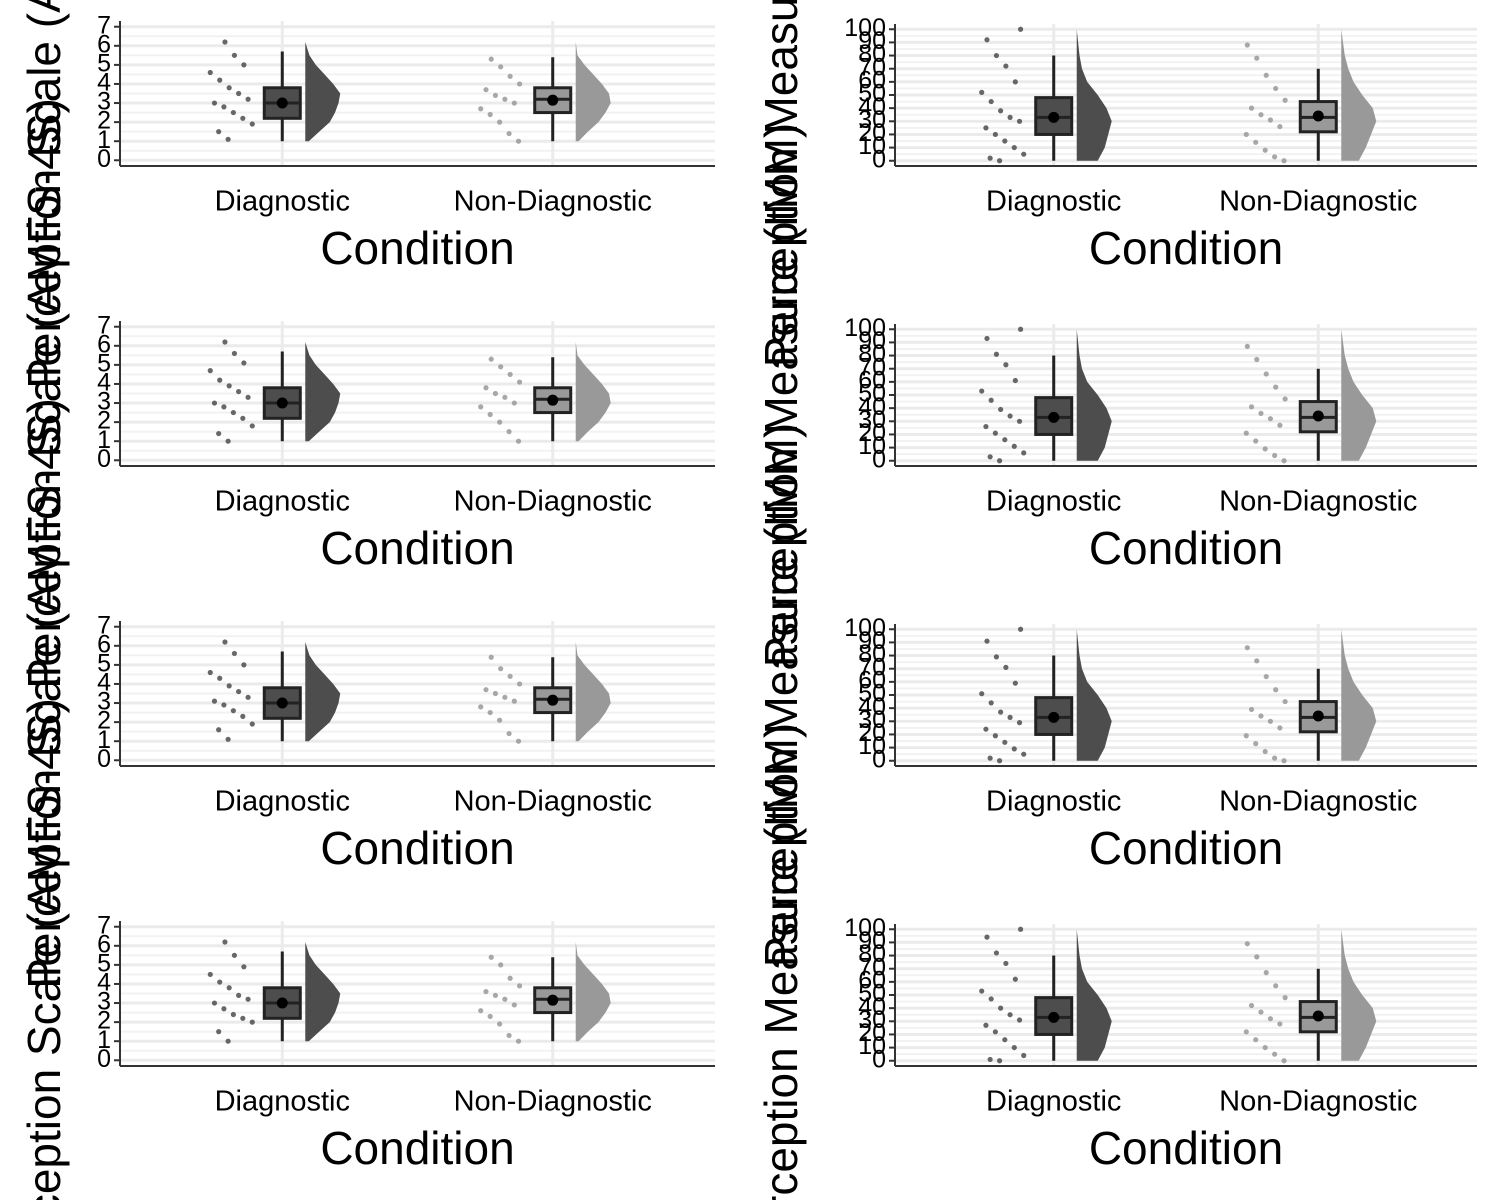 The width and height of the screenshot is (1500, 1200). Describe the element at coordinates (872, 941) in the screenshot. I see `y-tick-label: 90` at that location.